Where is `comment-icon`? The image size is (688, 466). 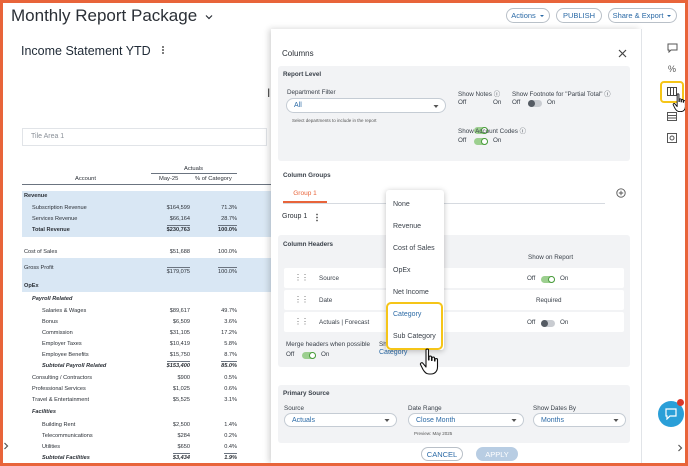
comment-icon is located at coordinates (672, 48).